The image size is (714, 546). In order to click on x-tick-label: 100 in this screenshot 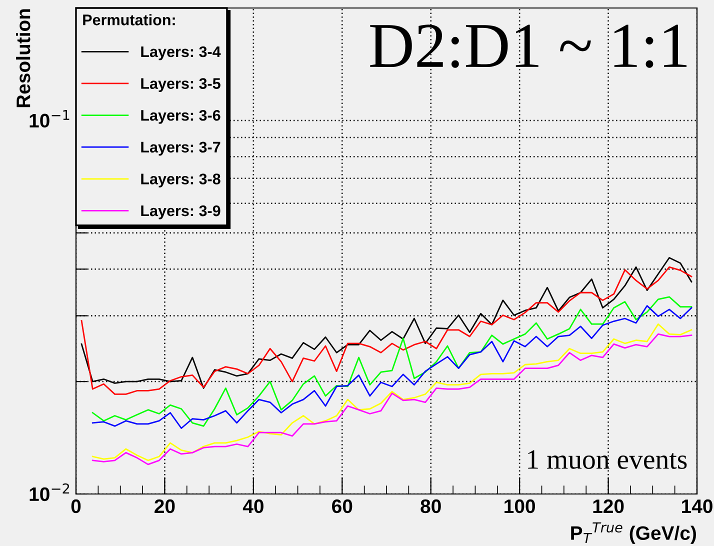, I will do `click(519, 506)`.